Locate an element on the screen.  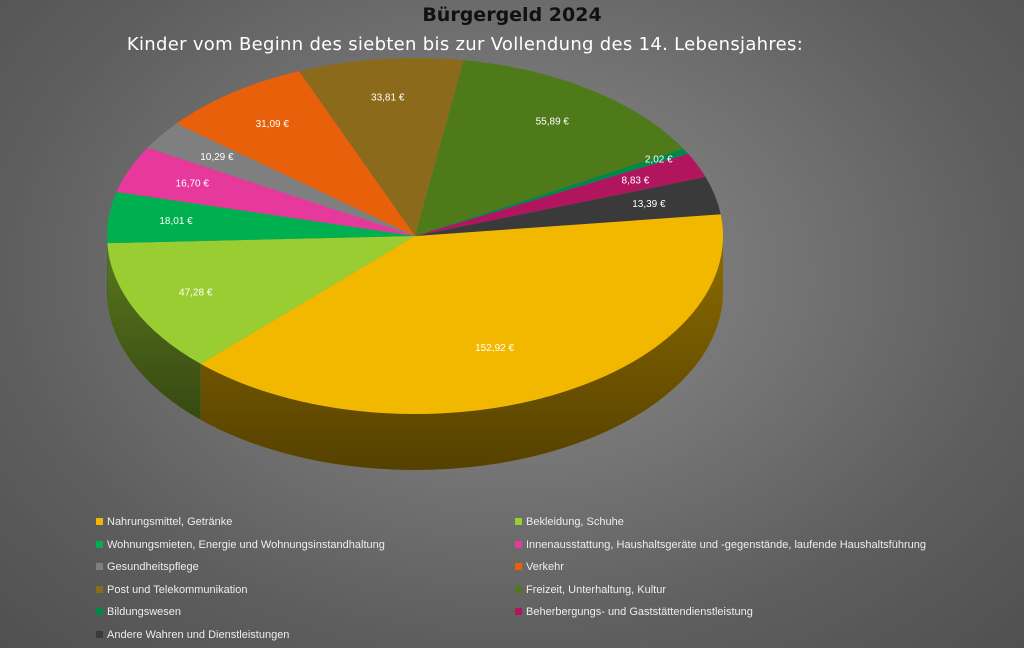
legend-item-0: Nahrungsmittel, Getränke is located at coordinates (164, 522).